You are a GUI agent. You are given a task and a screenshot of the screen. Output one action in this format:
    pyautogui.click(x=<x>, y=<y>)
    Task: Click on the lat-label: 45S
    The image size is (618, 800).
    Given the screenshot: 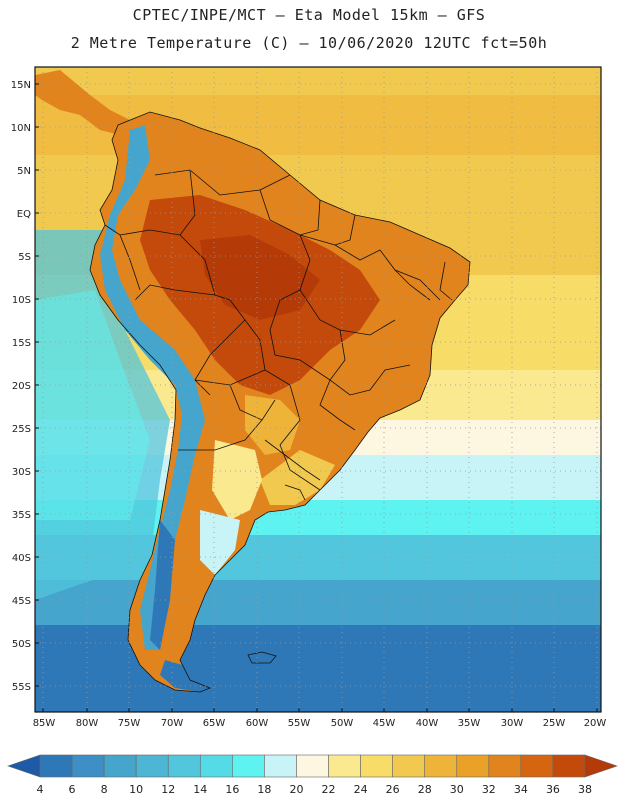 What is the action you would take?
    pyautogui.click(x=21, y=601)
    